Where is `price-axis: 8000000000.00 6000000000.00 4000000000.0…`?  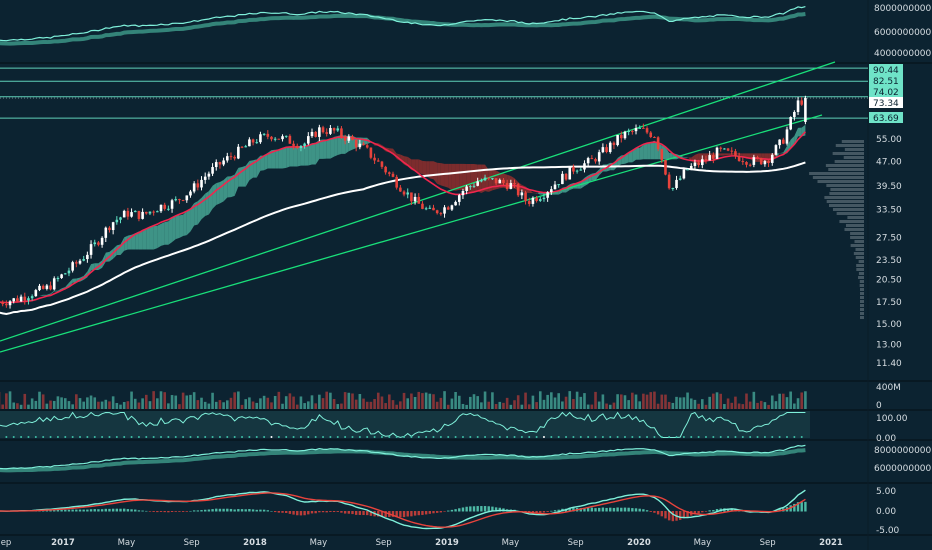
price-axis: 8000000000.00 6000000000.00 4000000000.0… is located at coordinates (903, 270).